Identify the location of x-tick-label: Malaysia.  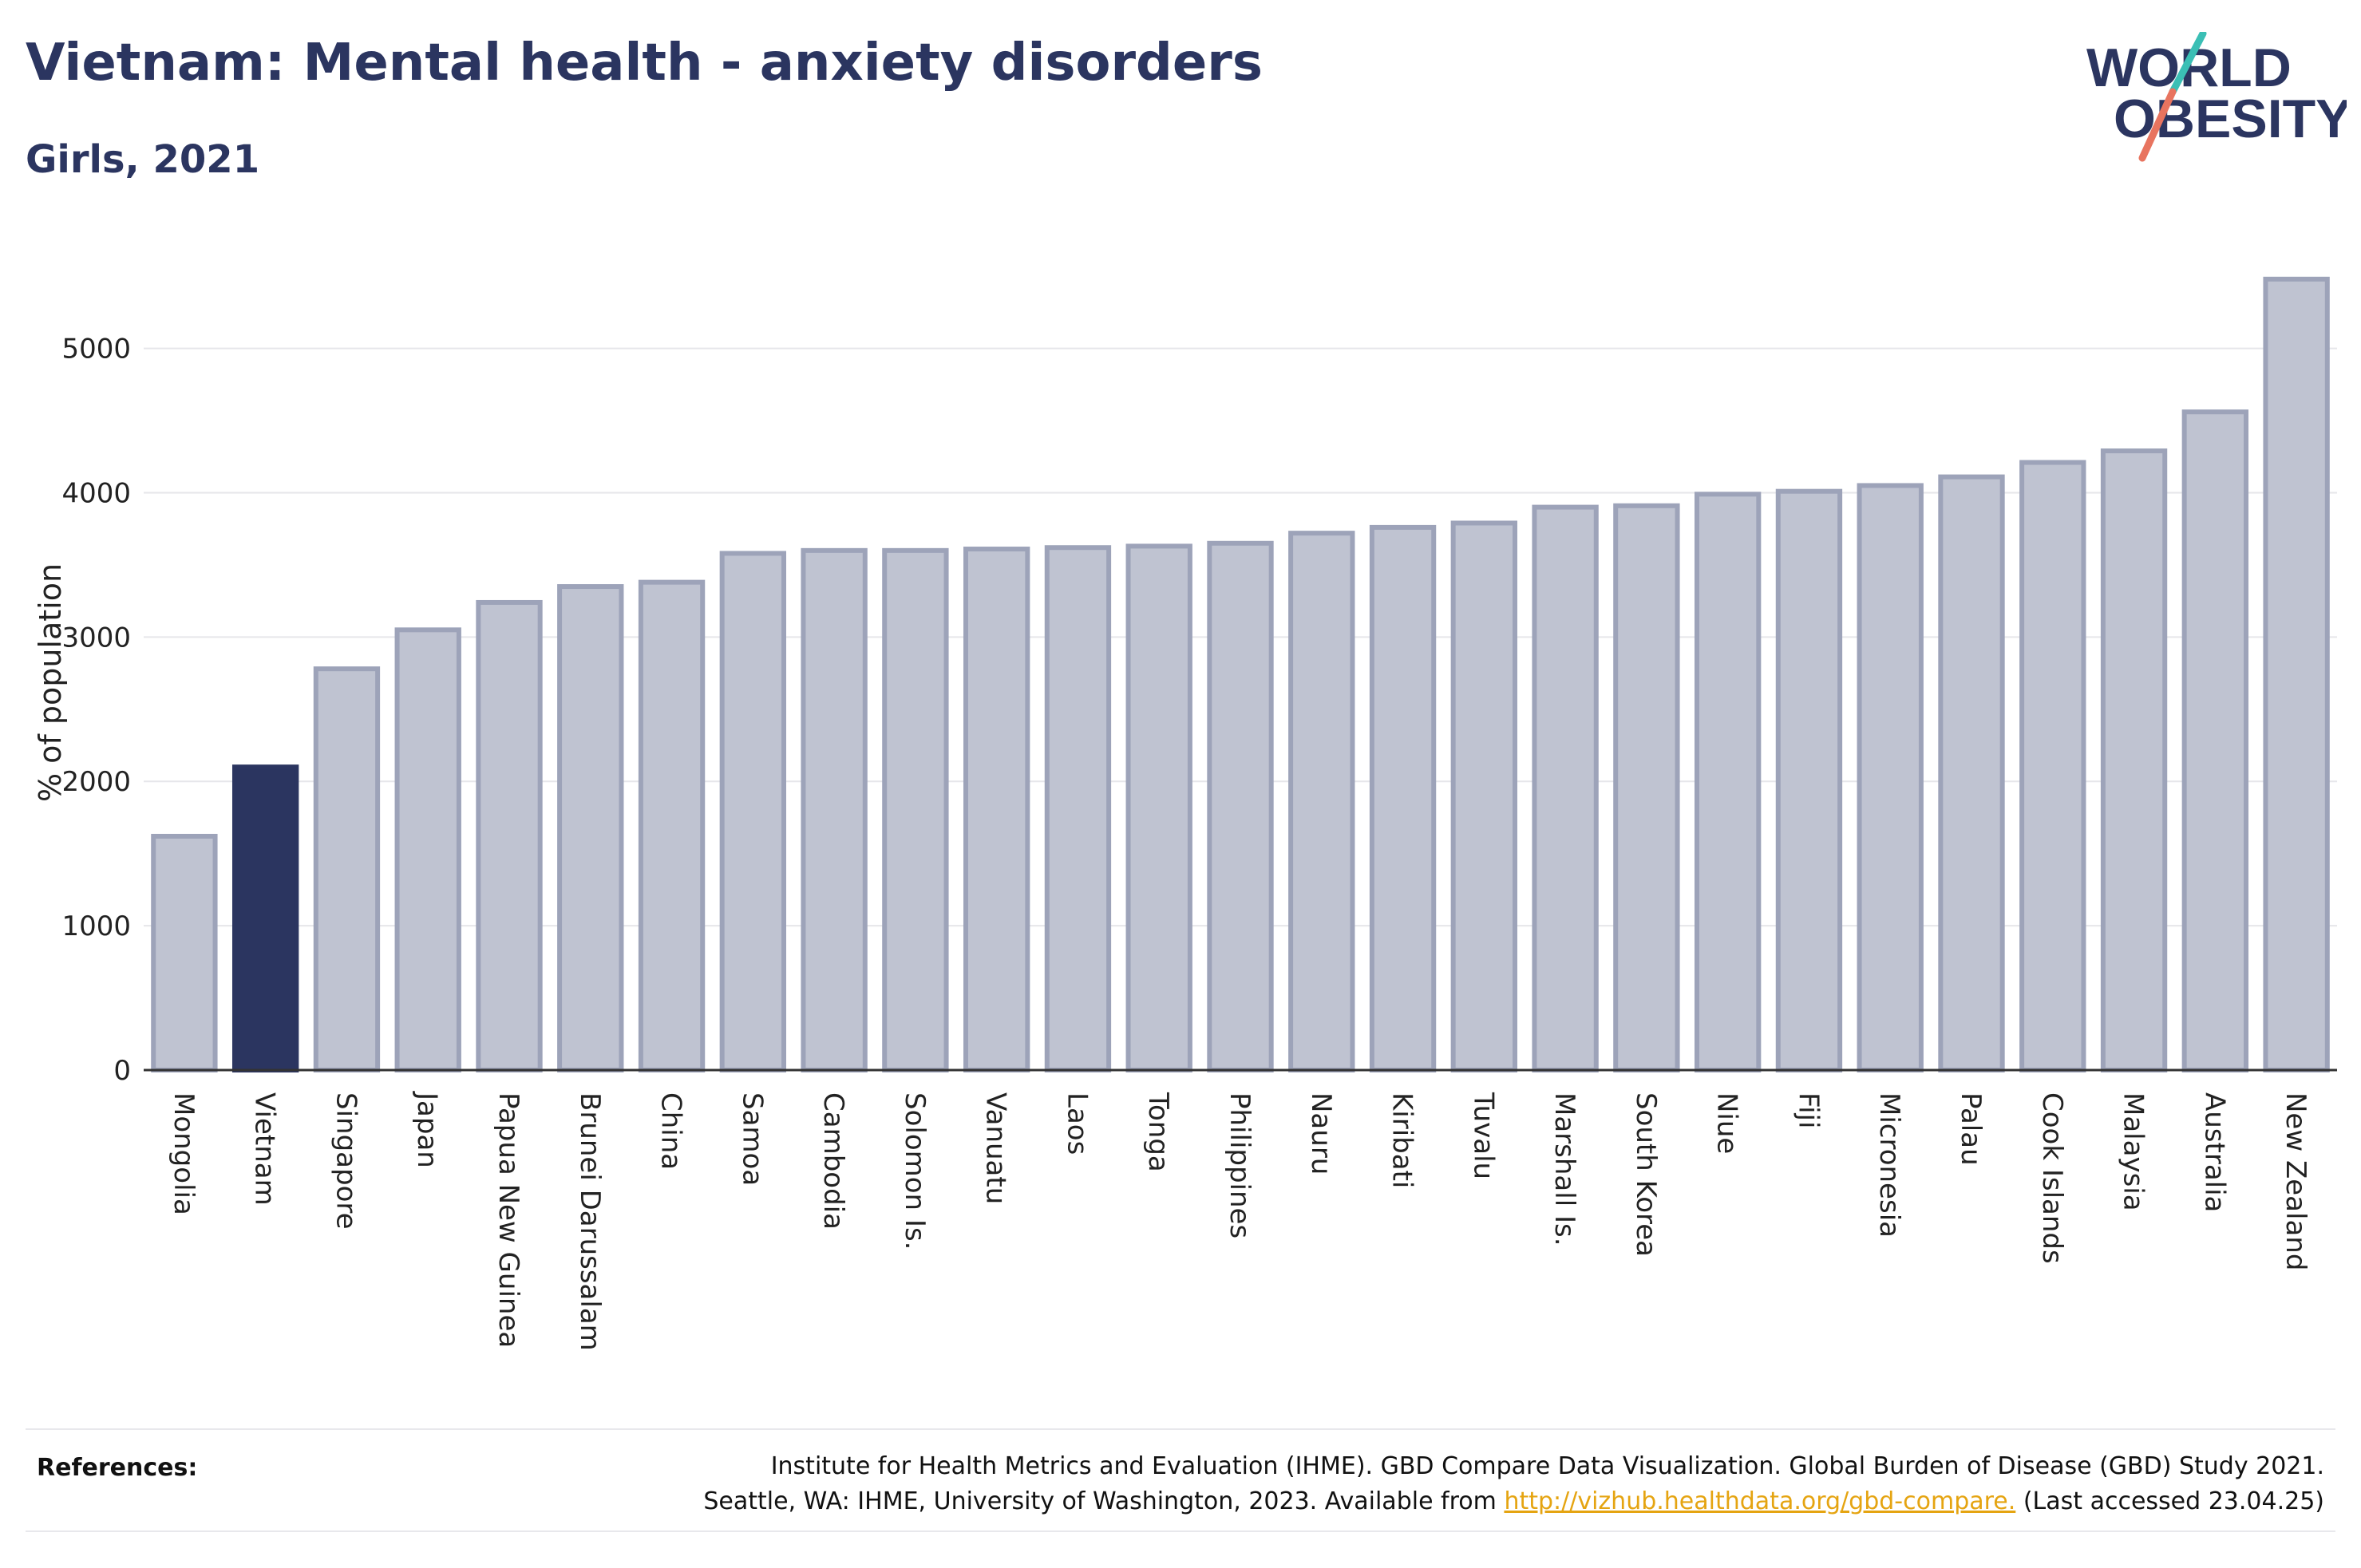
(2133, 1151).